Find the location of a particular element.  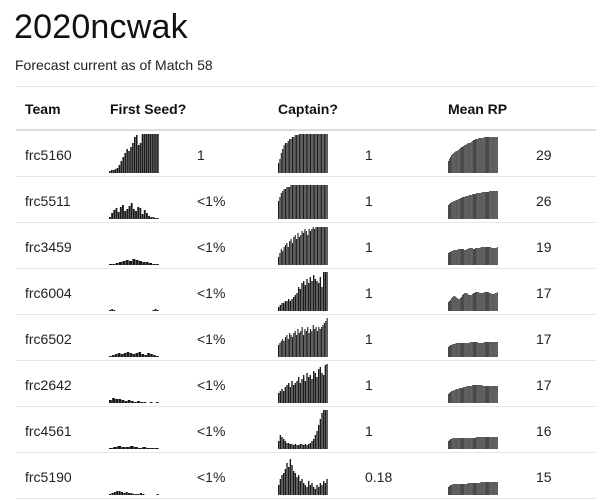

column-header-first-seed: First Seed? is located at coordinates (148, 109).